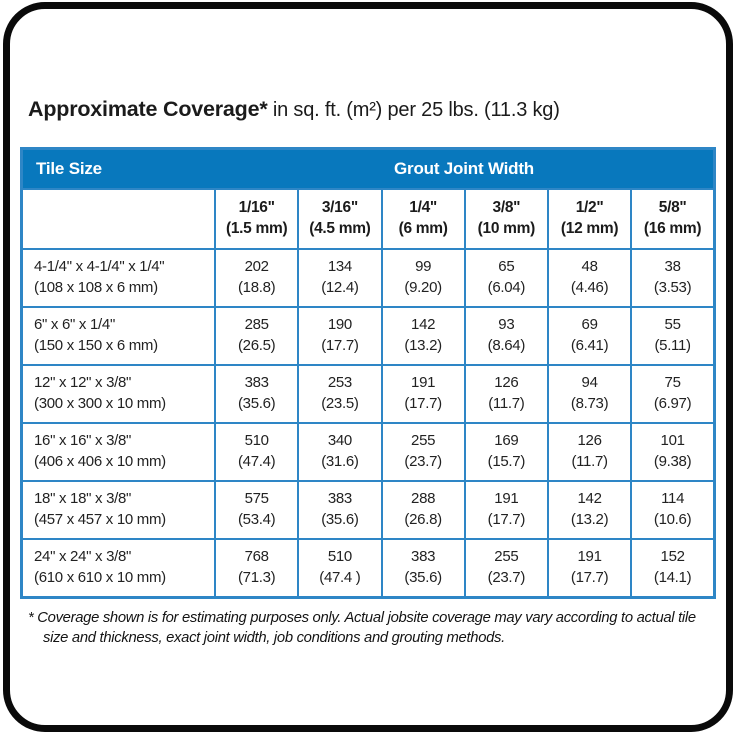 This screenshot has height=736, width=736. Describe the element at coordinates (465, 168) in the screenshot. I see `grout-joint-width-header: Grout Joint Width` at that location.